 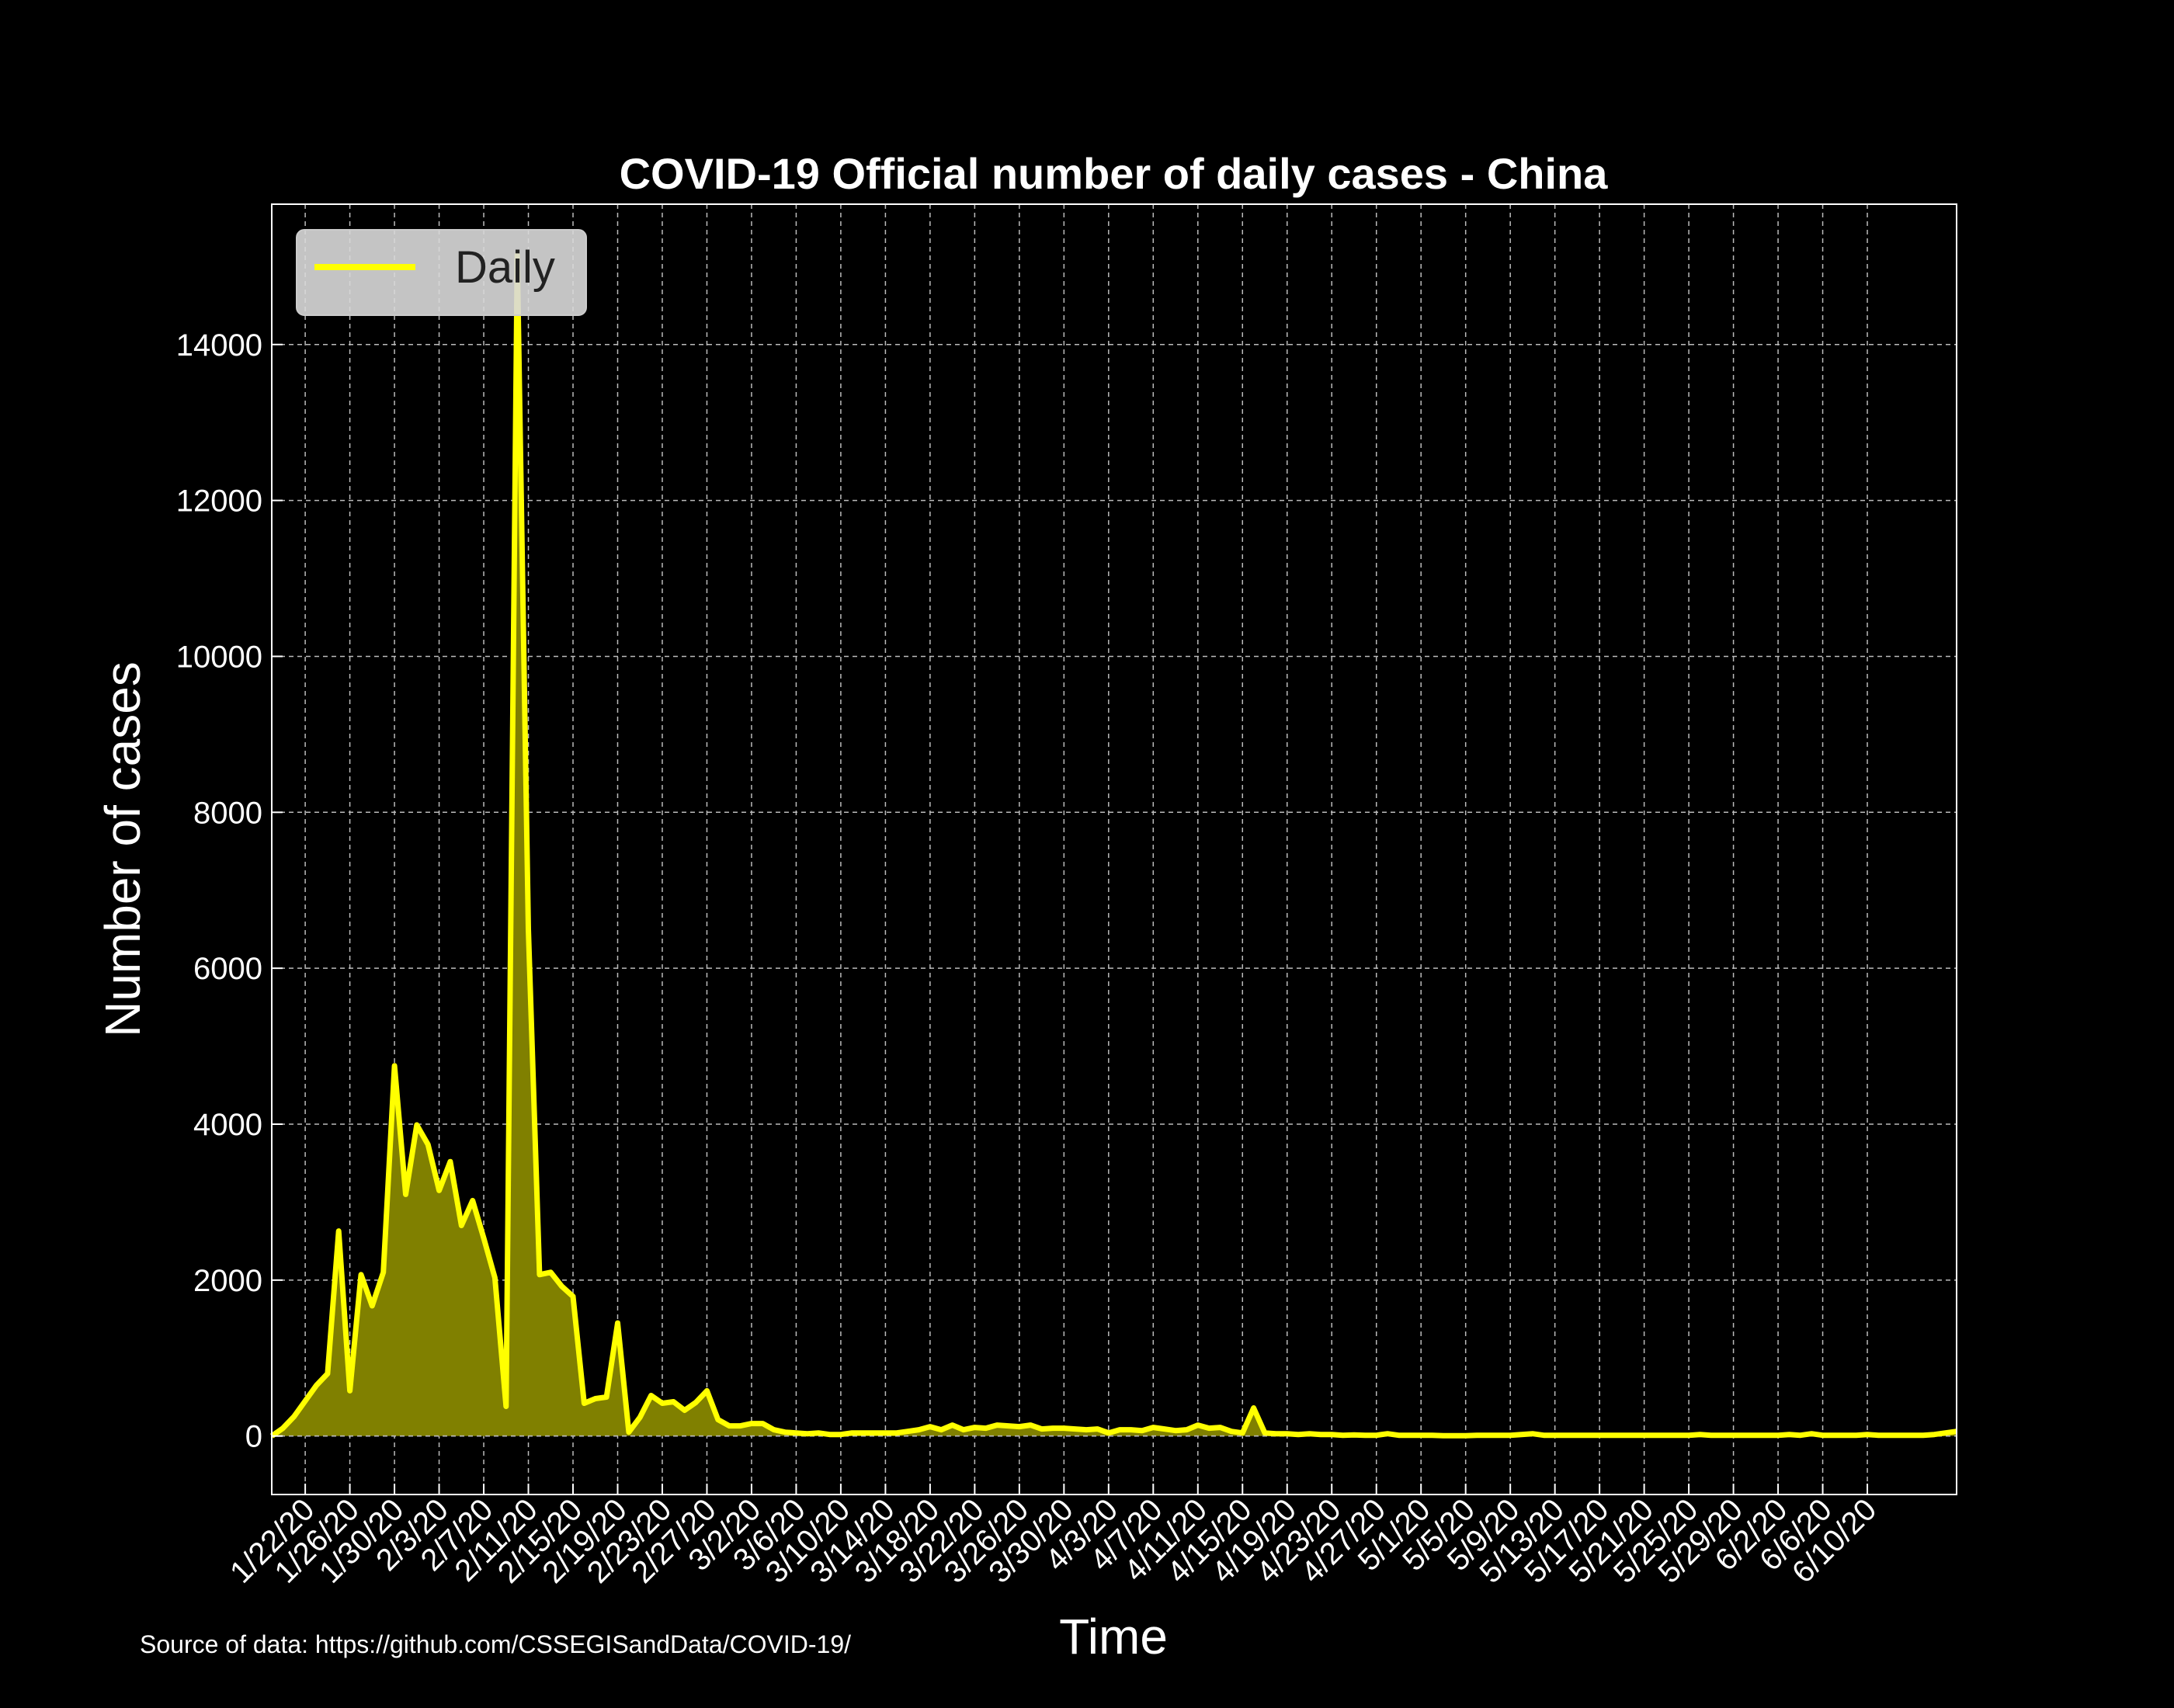 I want to click on y-tick-label: 12000, so click(x=219, y=501).